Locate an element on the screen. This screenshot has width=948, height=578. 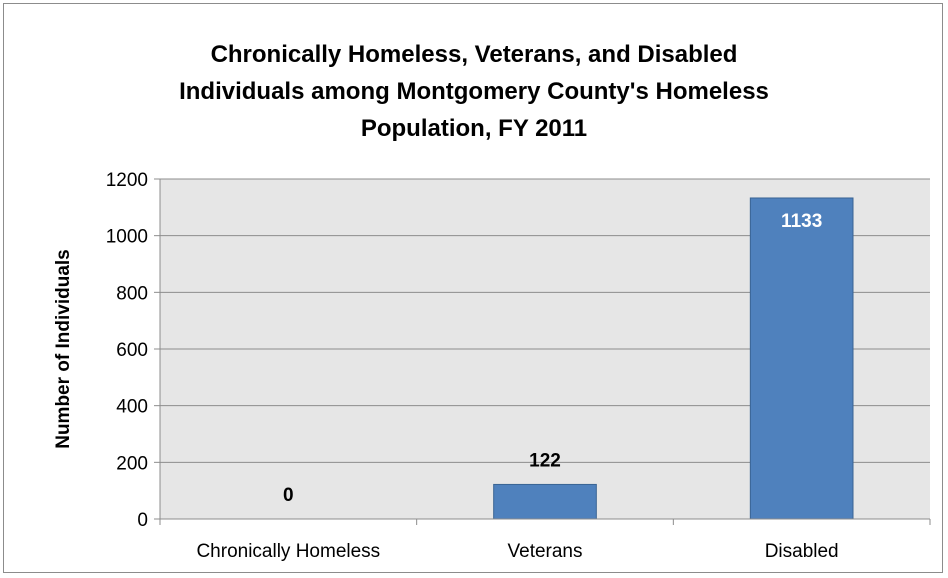
data-label: 0 is located at coordinates (288, 495).